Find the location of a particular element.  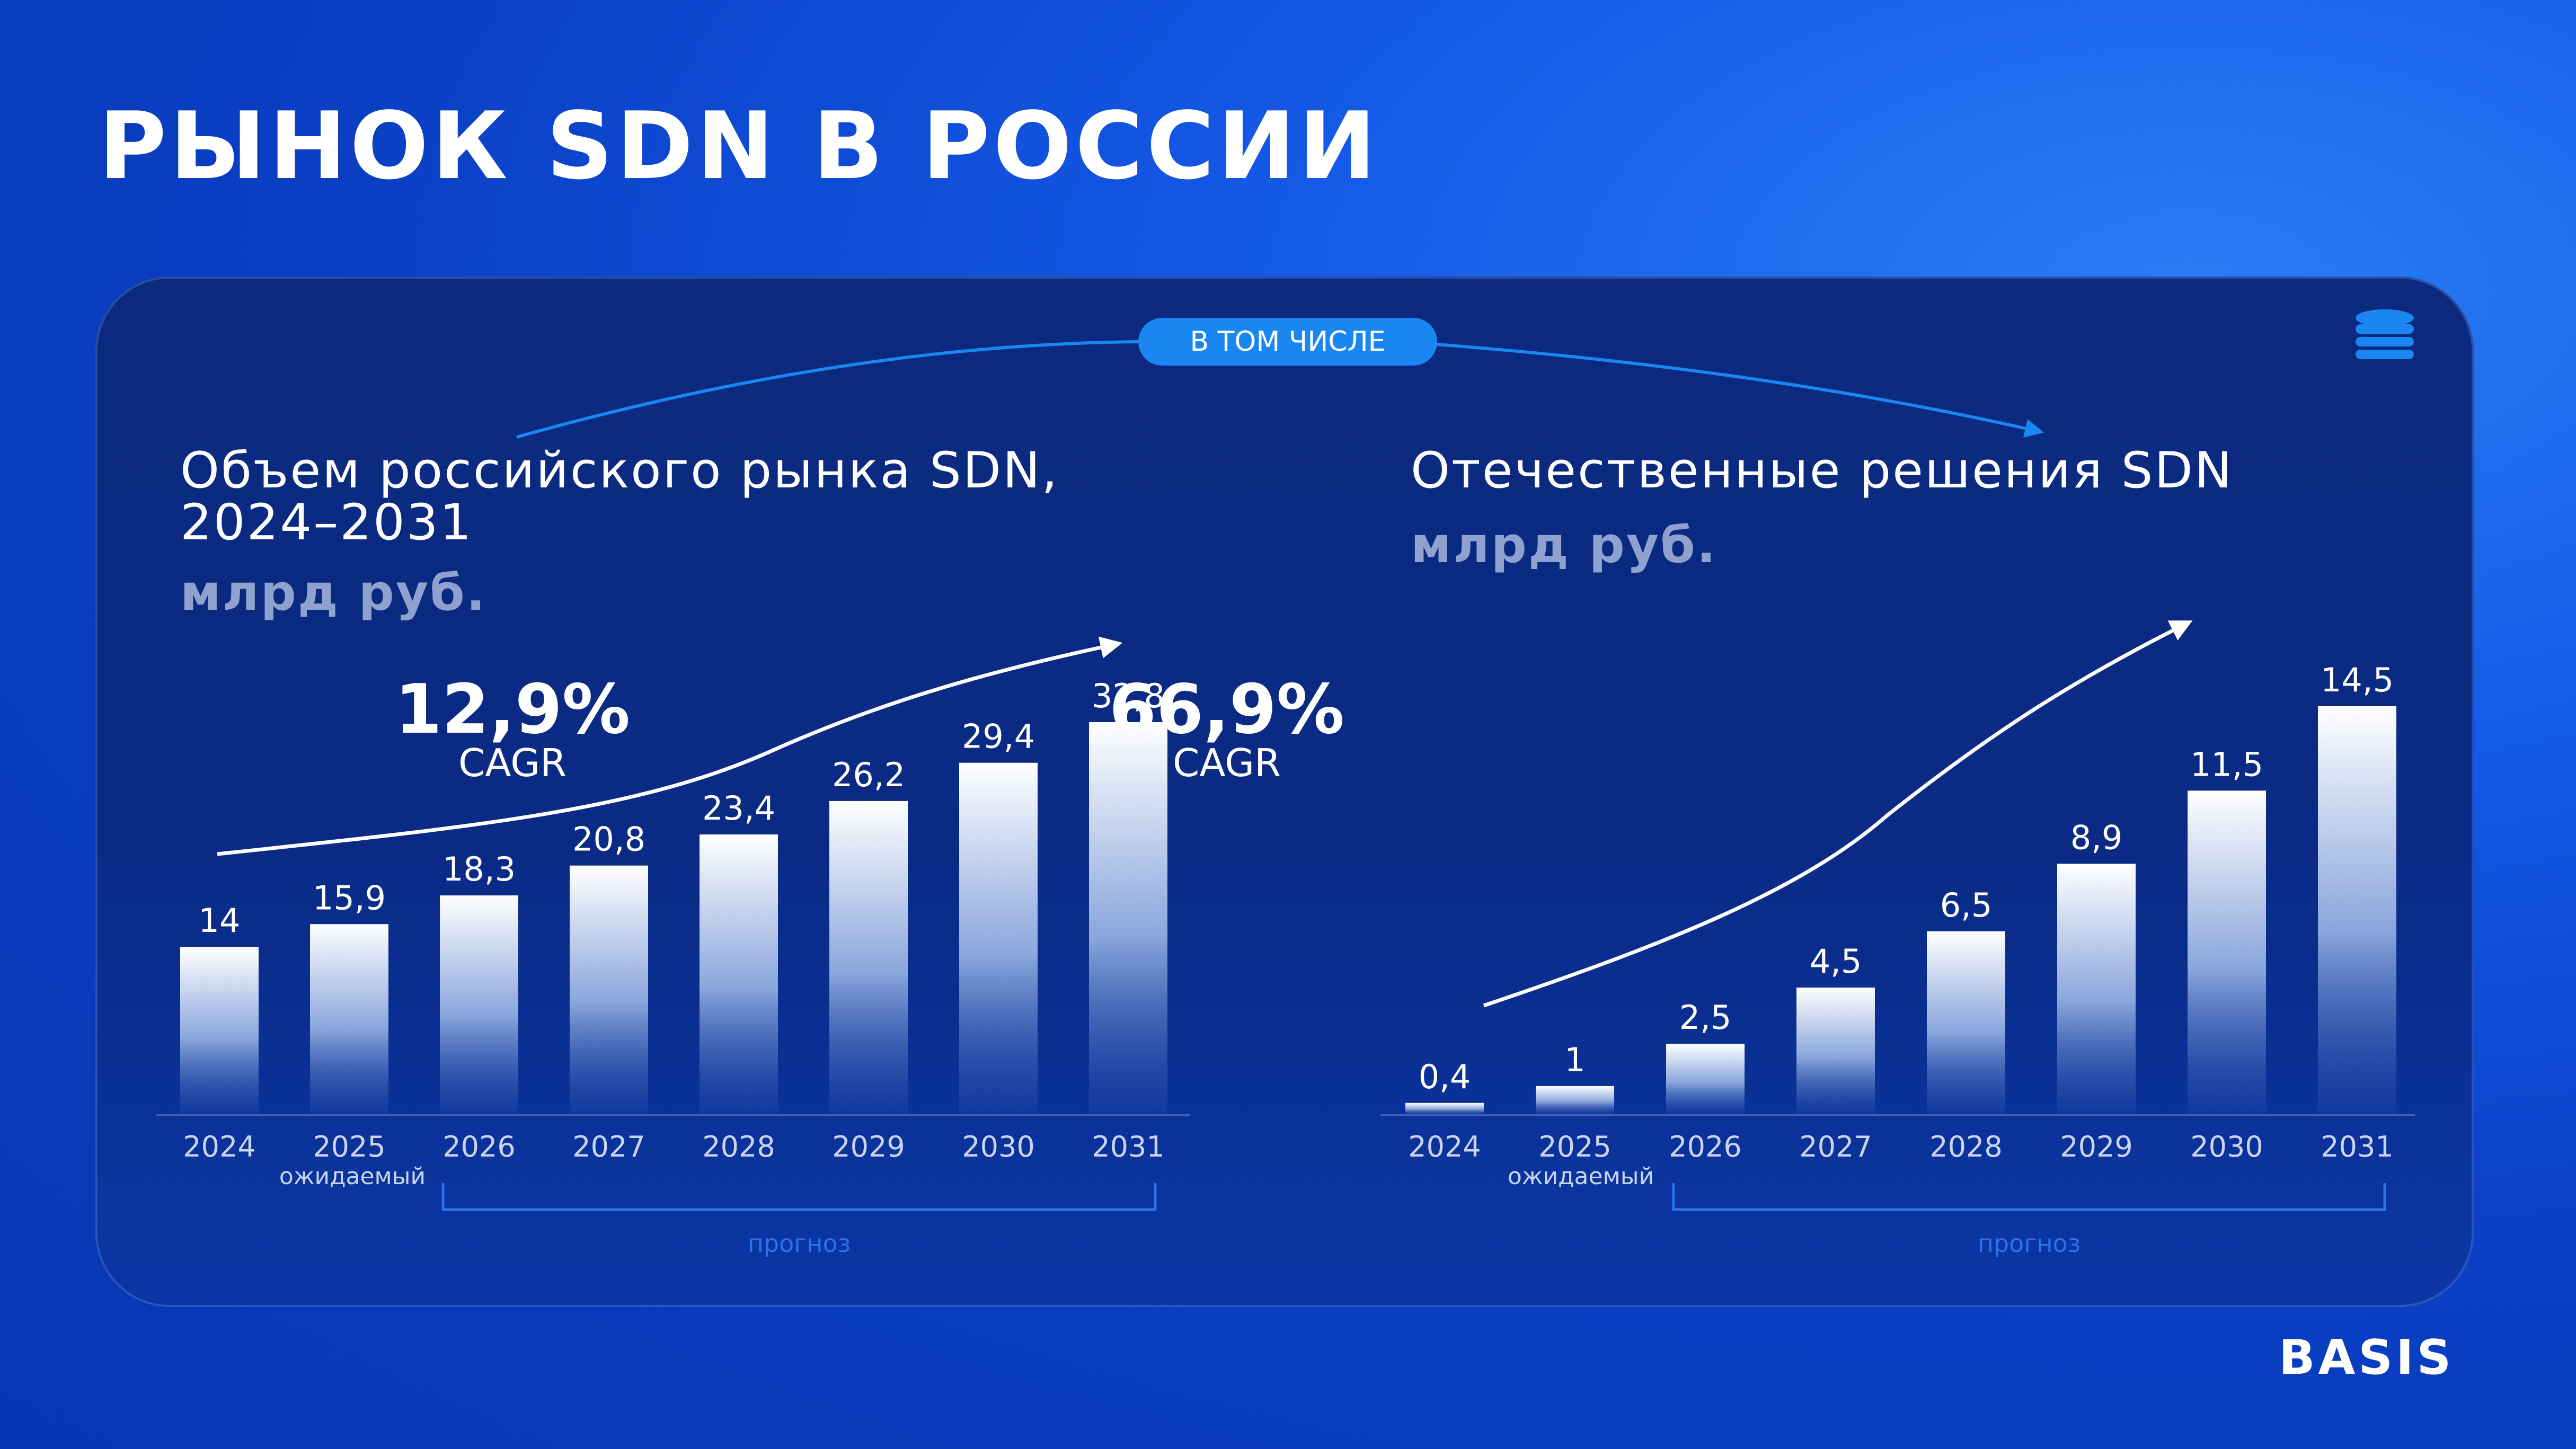

right-cagr-label: CAGR is located at coordinates (1226, 763).